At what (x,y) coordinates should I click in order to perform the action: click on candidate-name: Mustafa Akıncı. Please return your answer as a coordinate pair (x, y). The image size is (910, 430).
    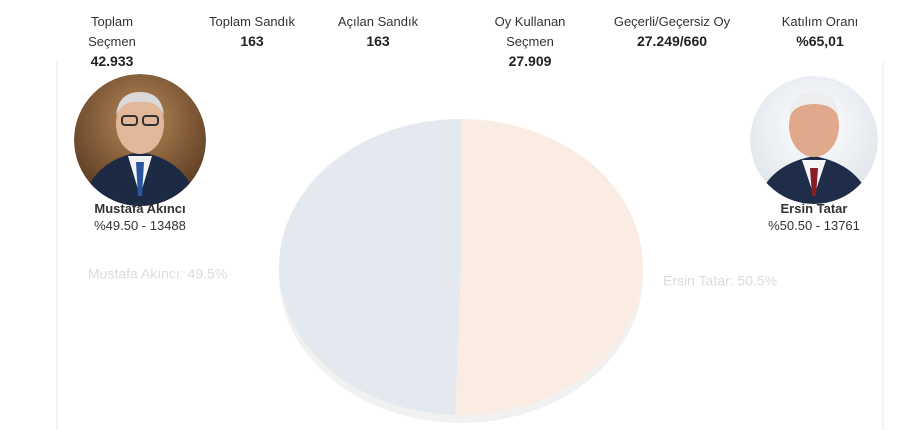
    Looking at the image, I should click on (140, 208).